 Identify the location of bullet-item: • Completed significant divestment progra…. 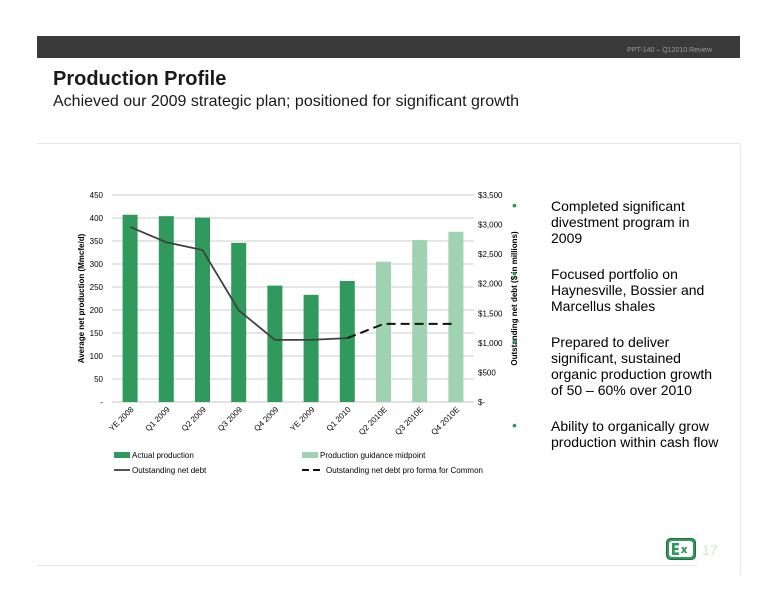
(617, 221).